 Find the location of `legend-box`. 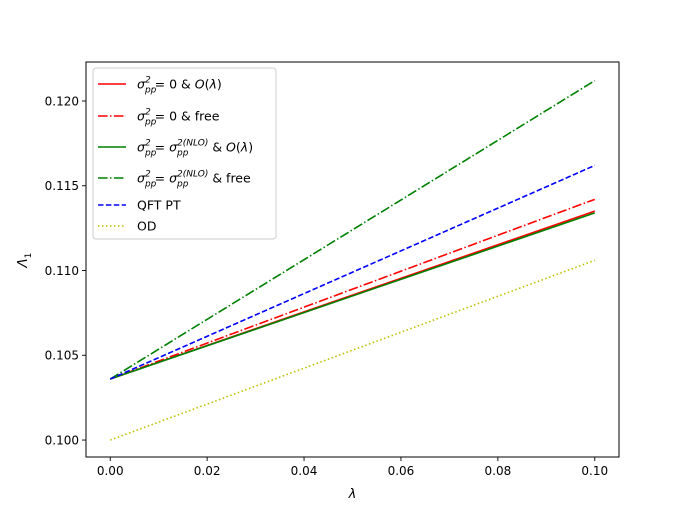

legend-box is located at coordinates (184, 153).